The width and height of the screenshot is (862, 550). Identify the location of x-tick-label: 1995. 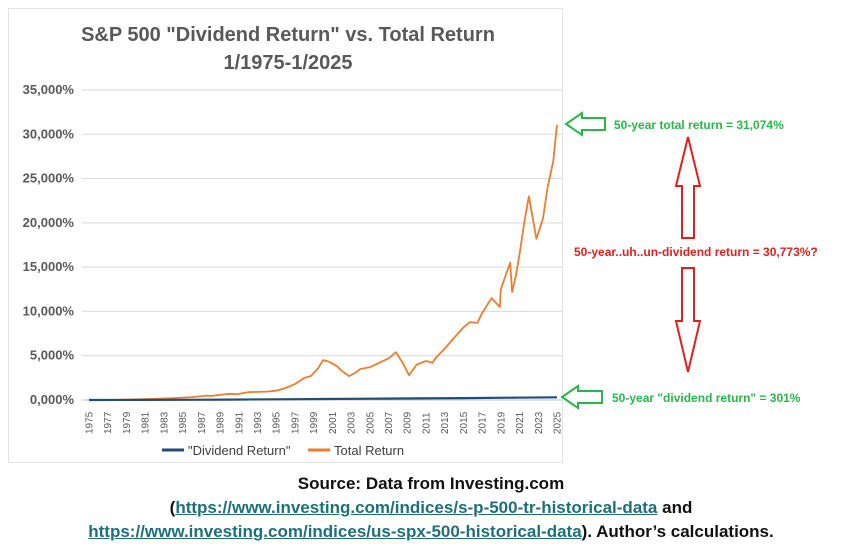
(277, 422).